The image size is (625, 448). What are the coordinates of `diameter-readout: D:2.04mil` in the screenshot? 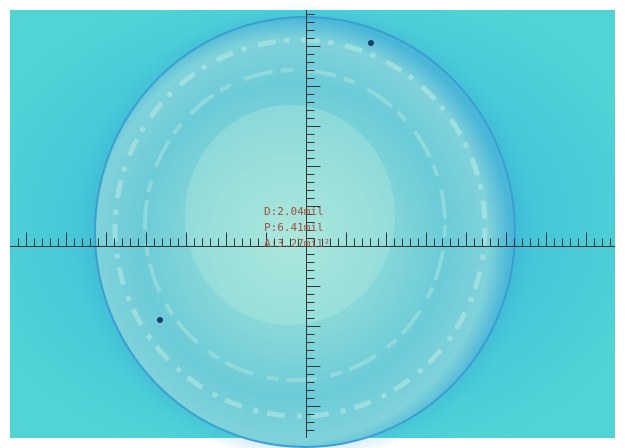 It's located at (294, 211).